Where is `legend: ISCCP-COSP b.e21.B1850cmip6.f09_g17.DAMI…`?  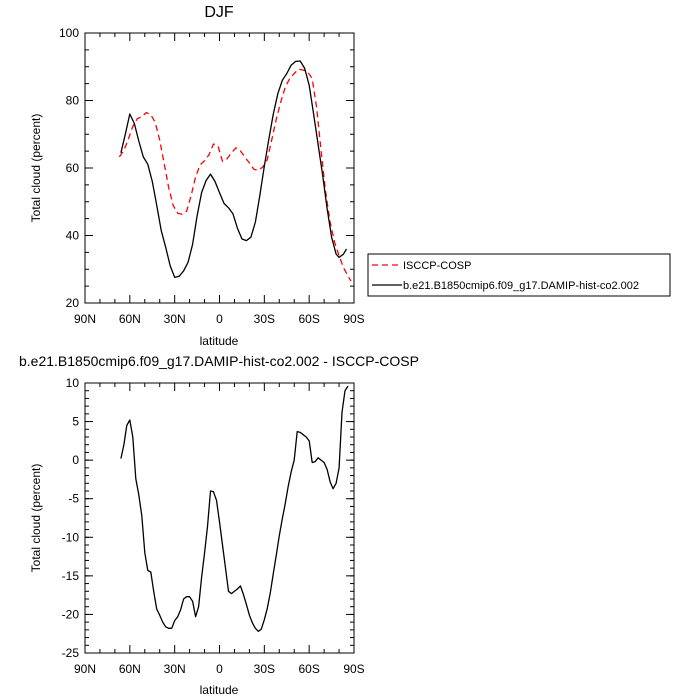 legend: ISCCP-COSP b.e21.B1850cmip6.f09_g17.DAMI… is located at coordinates (519, 275).